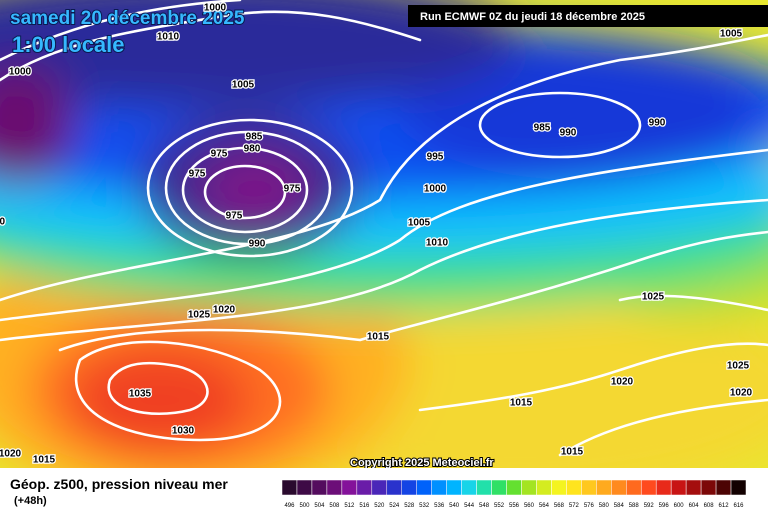 This screenshot has height=517, width=768. I want to click on isobar-label: 985, so click(254, 137).